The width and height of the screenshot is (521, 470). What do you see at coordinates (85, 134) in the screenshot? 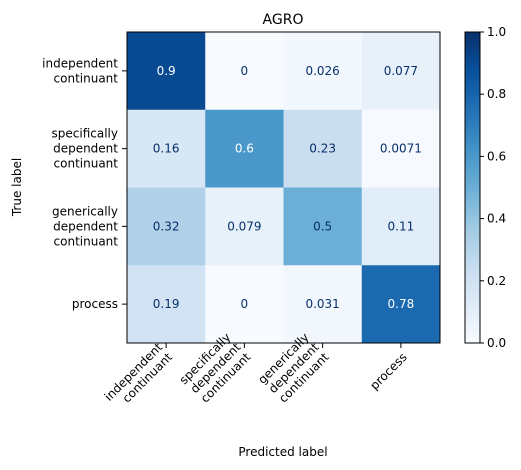
I see `y-tick-label: specifically` at bounding box center [85, 134].